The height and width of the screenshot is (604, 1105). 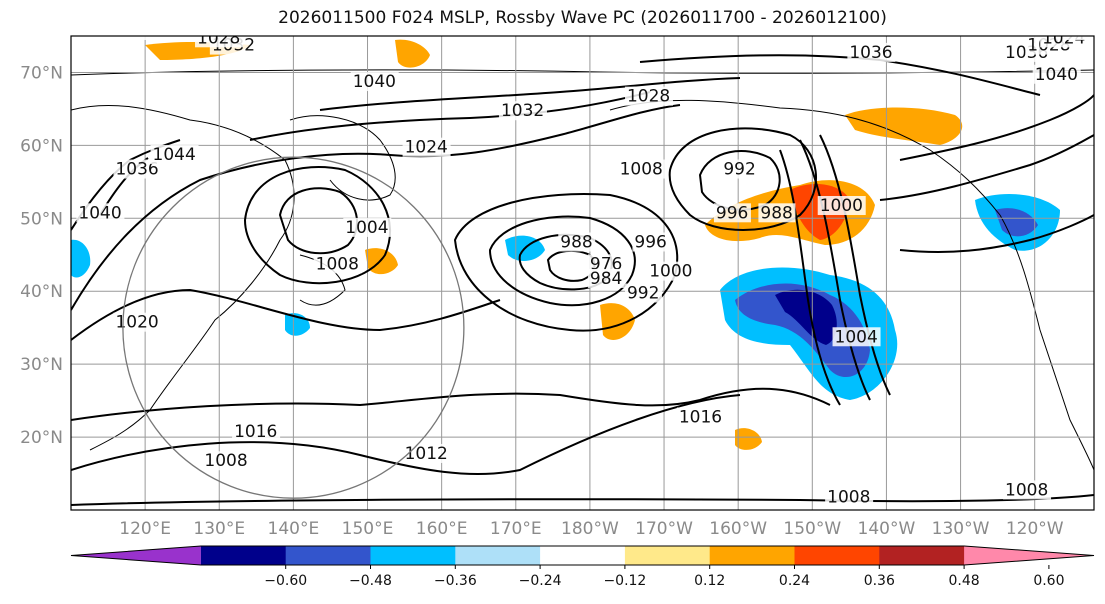 I want to click on anomaly-negative-bc-core, so click(x=1016, y=222).